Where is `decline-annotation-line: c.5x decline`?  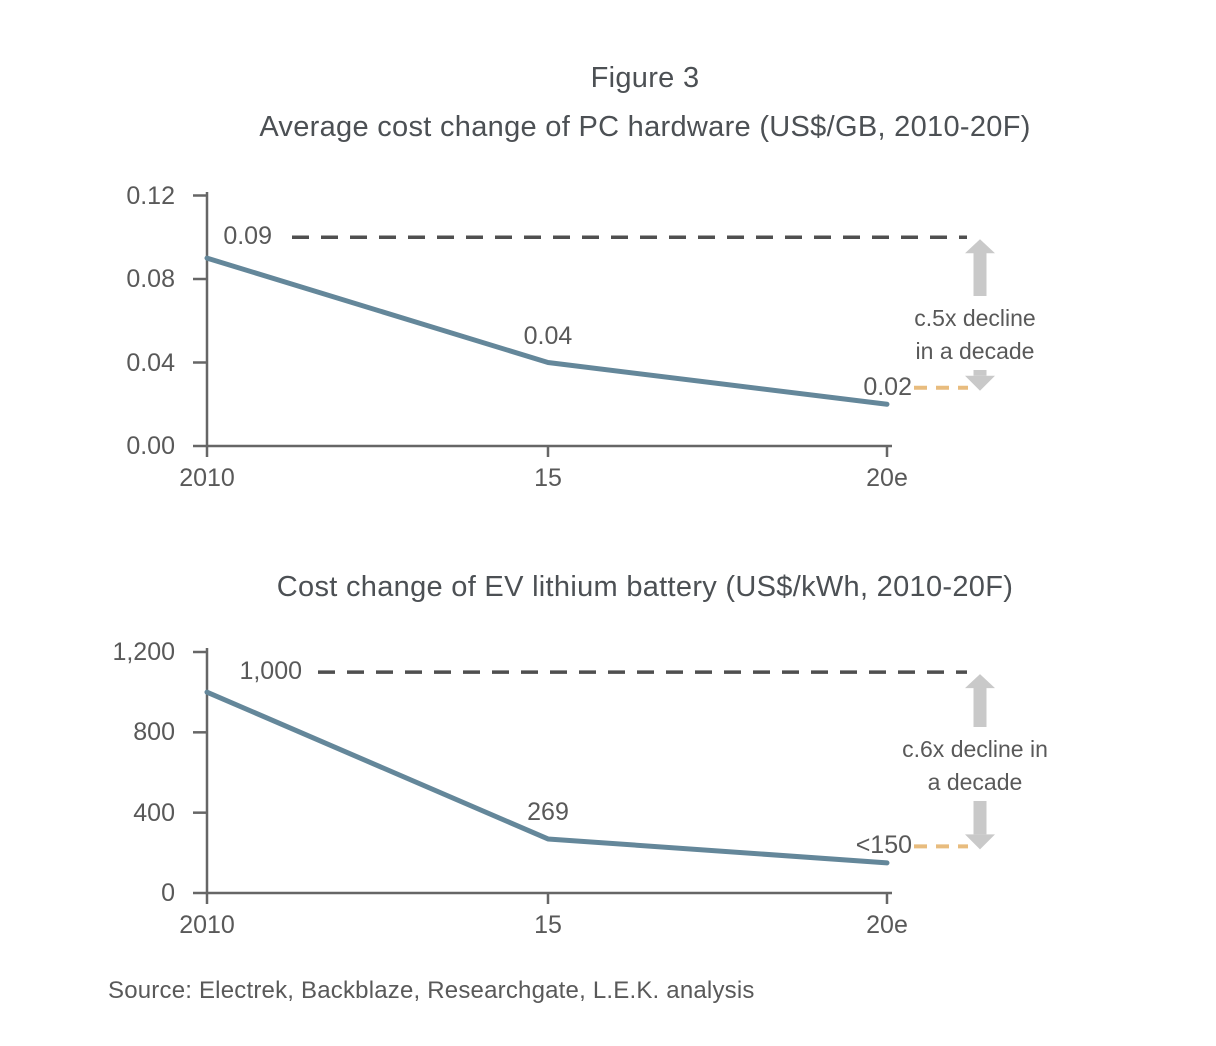 decline-annotation-line: c.5x decline is located at coordinates (975, 318).